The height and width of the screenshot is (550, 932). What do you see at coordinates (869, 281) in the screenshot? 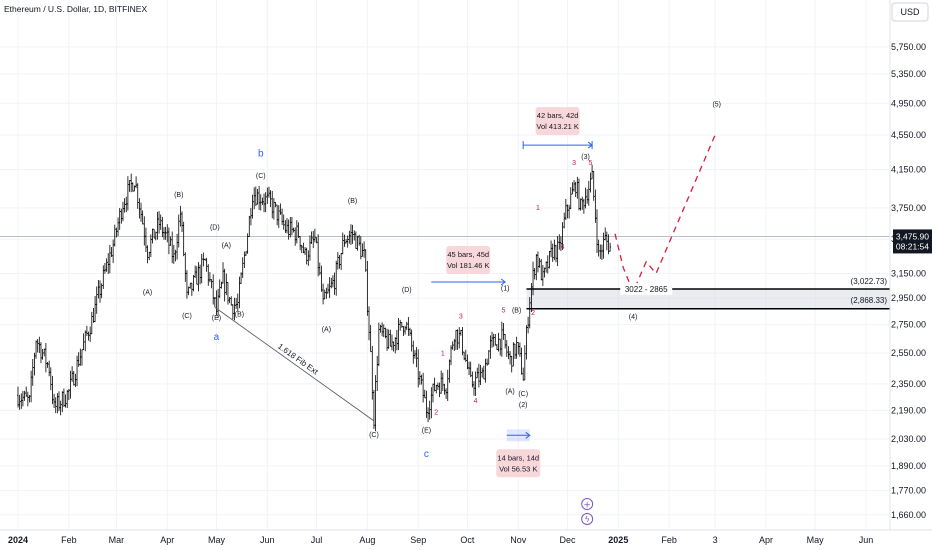
I see `zone-top-label: (3,022.73)` at bounding box center [869, 281].